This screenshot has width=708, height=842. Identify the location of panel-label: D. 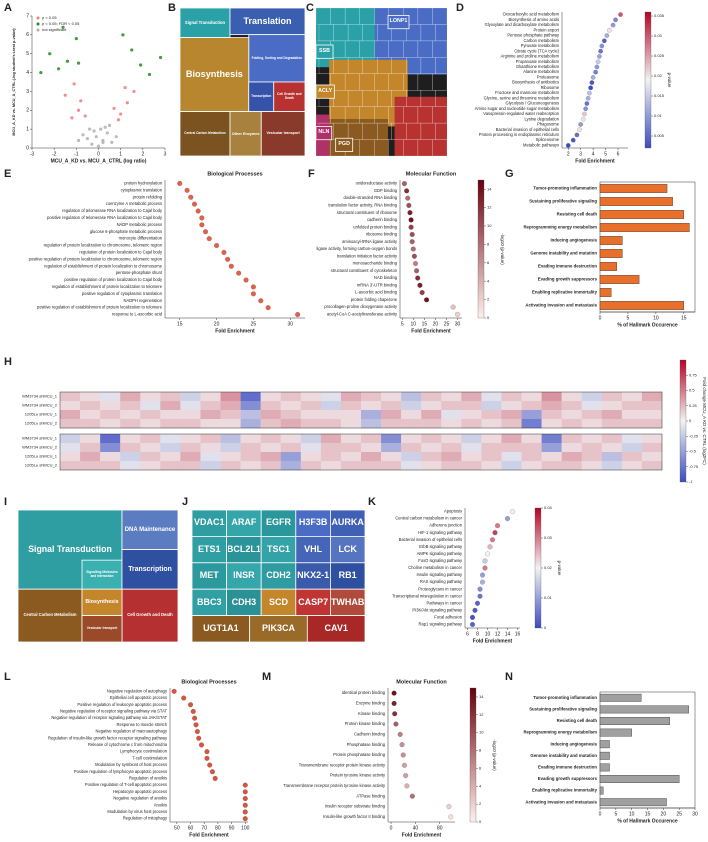
(460, 8).